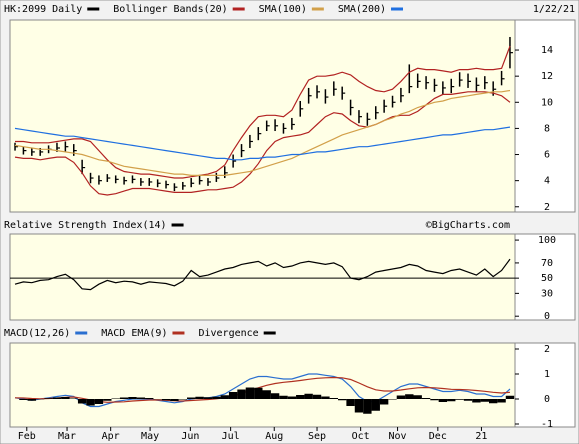 Image resolution: width=579 pixels, height=444 pixels. Describe the element at coordinates (481, 436) in the screenshot. I see `x-tick-label: 21` at that location.